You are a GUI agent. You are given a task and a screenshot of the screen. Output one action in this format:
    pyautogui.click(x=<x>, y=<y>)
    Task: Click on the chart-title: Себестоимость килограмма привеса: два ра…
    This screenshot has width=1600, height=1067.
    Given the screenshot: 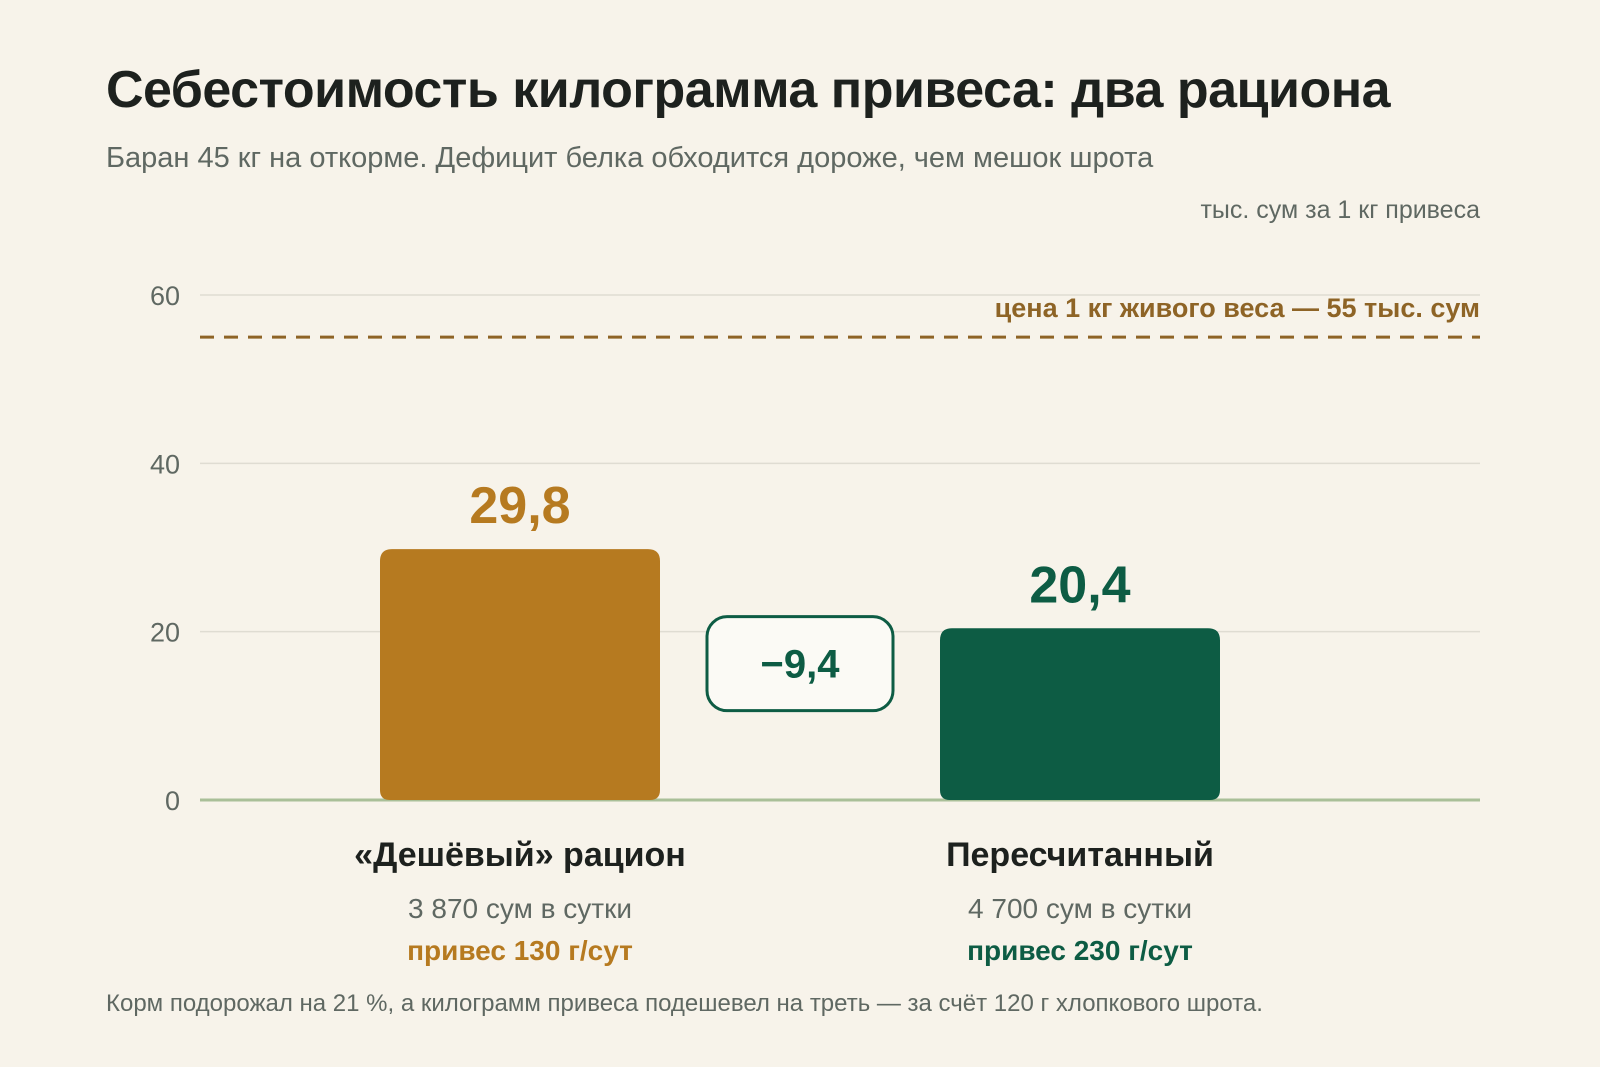 What is the action you would take?
    pyautogui.click(x=748, y=90)
    